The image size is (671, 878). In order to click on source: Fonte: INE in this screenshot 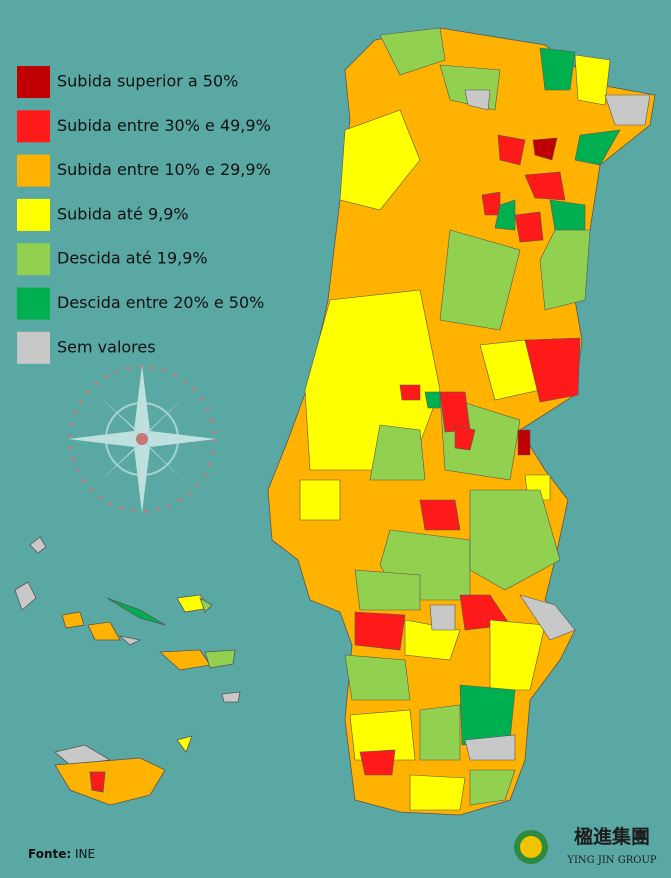, I will do `click(61, 854)`.